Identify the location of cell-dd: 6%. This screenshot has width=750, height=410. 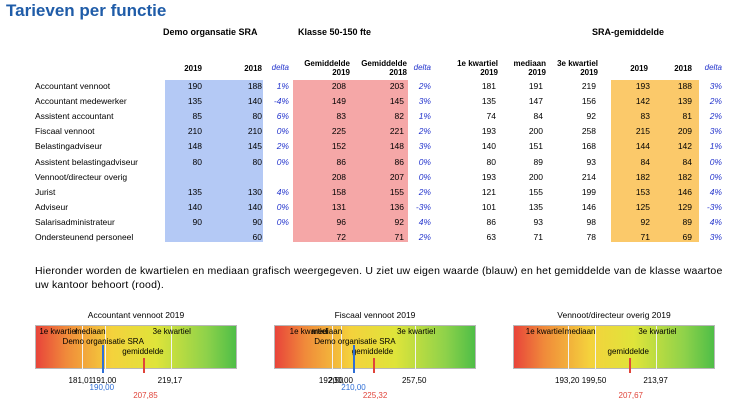
(282, 116).